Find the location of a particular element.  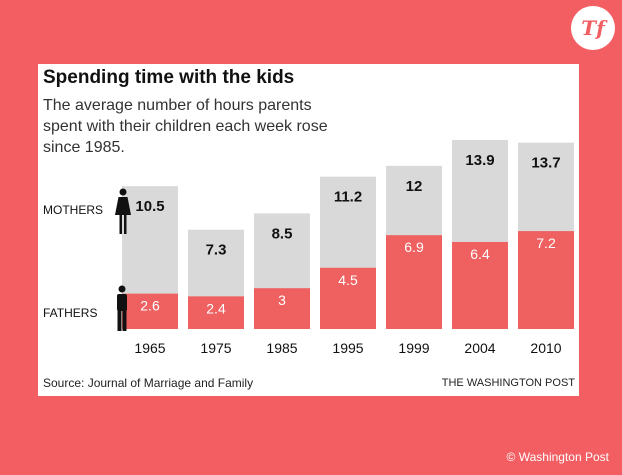

fathers-bar-1975 is located at coordinates (216, 312).